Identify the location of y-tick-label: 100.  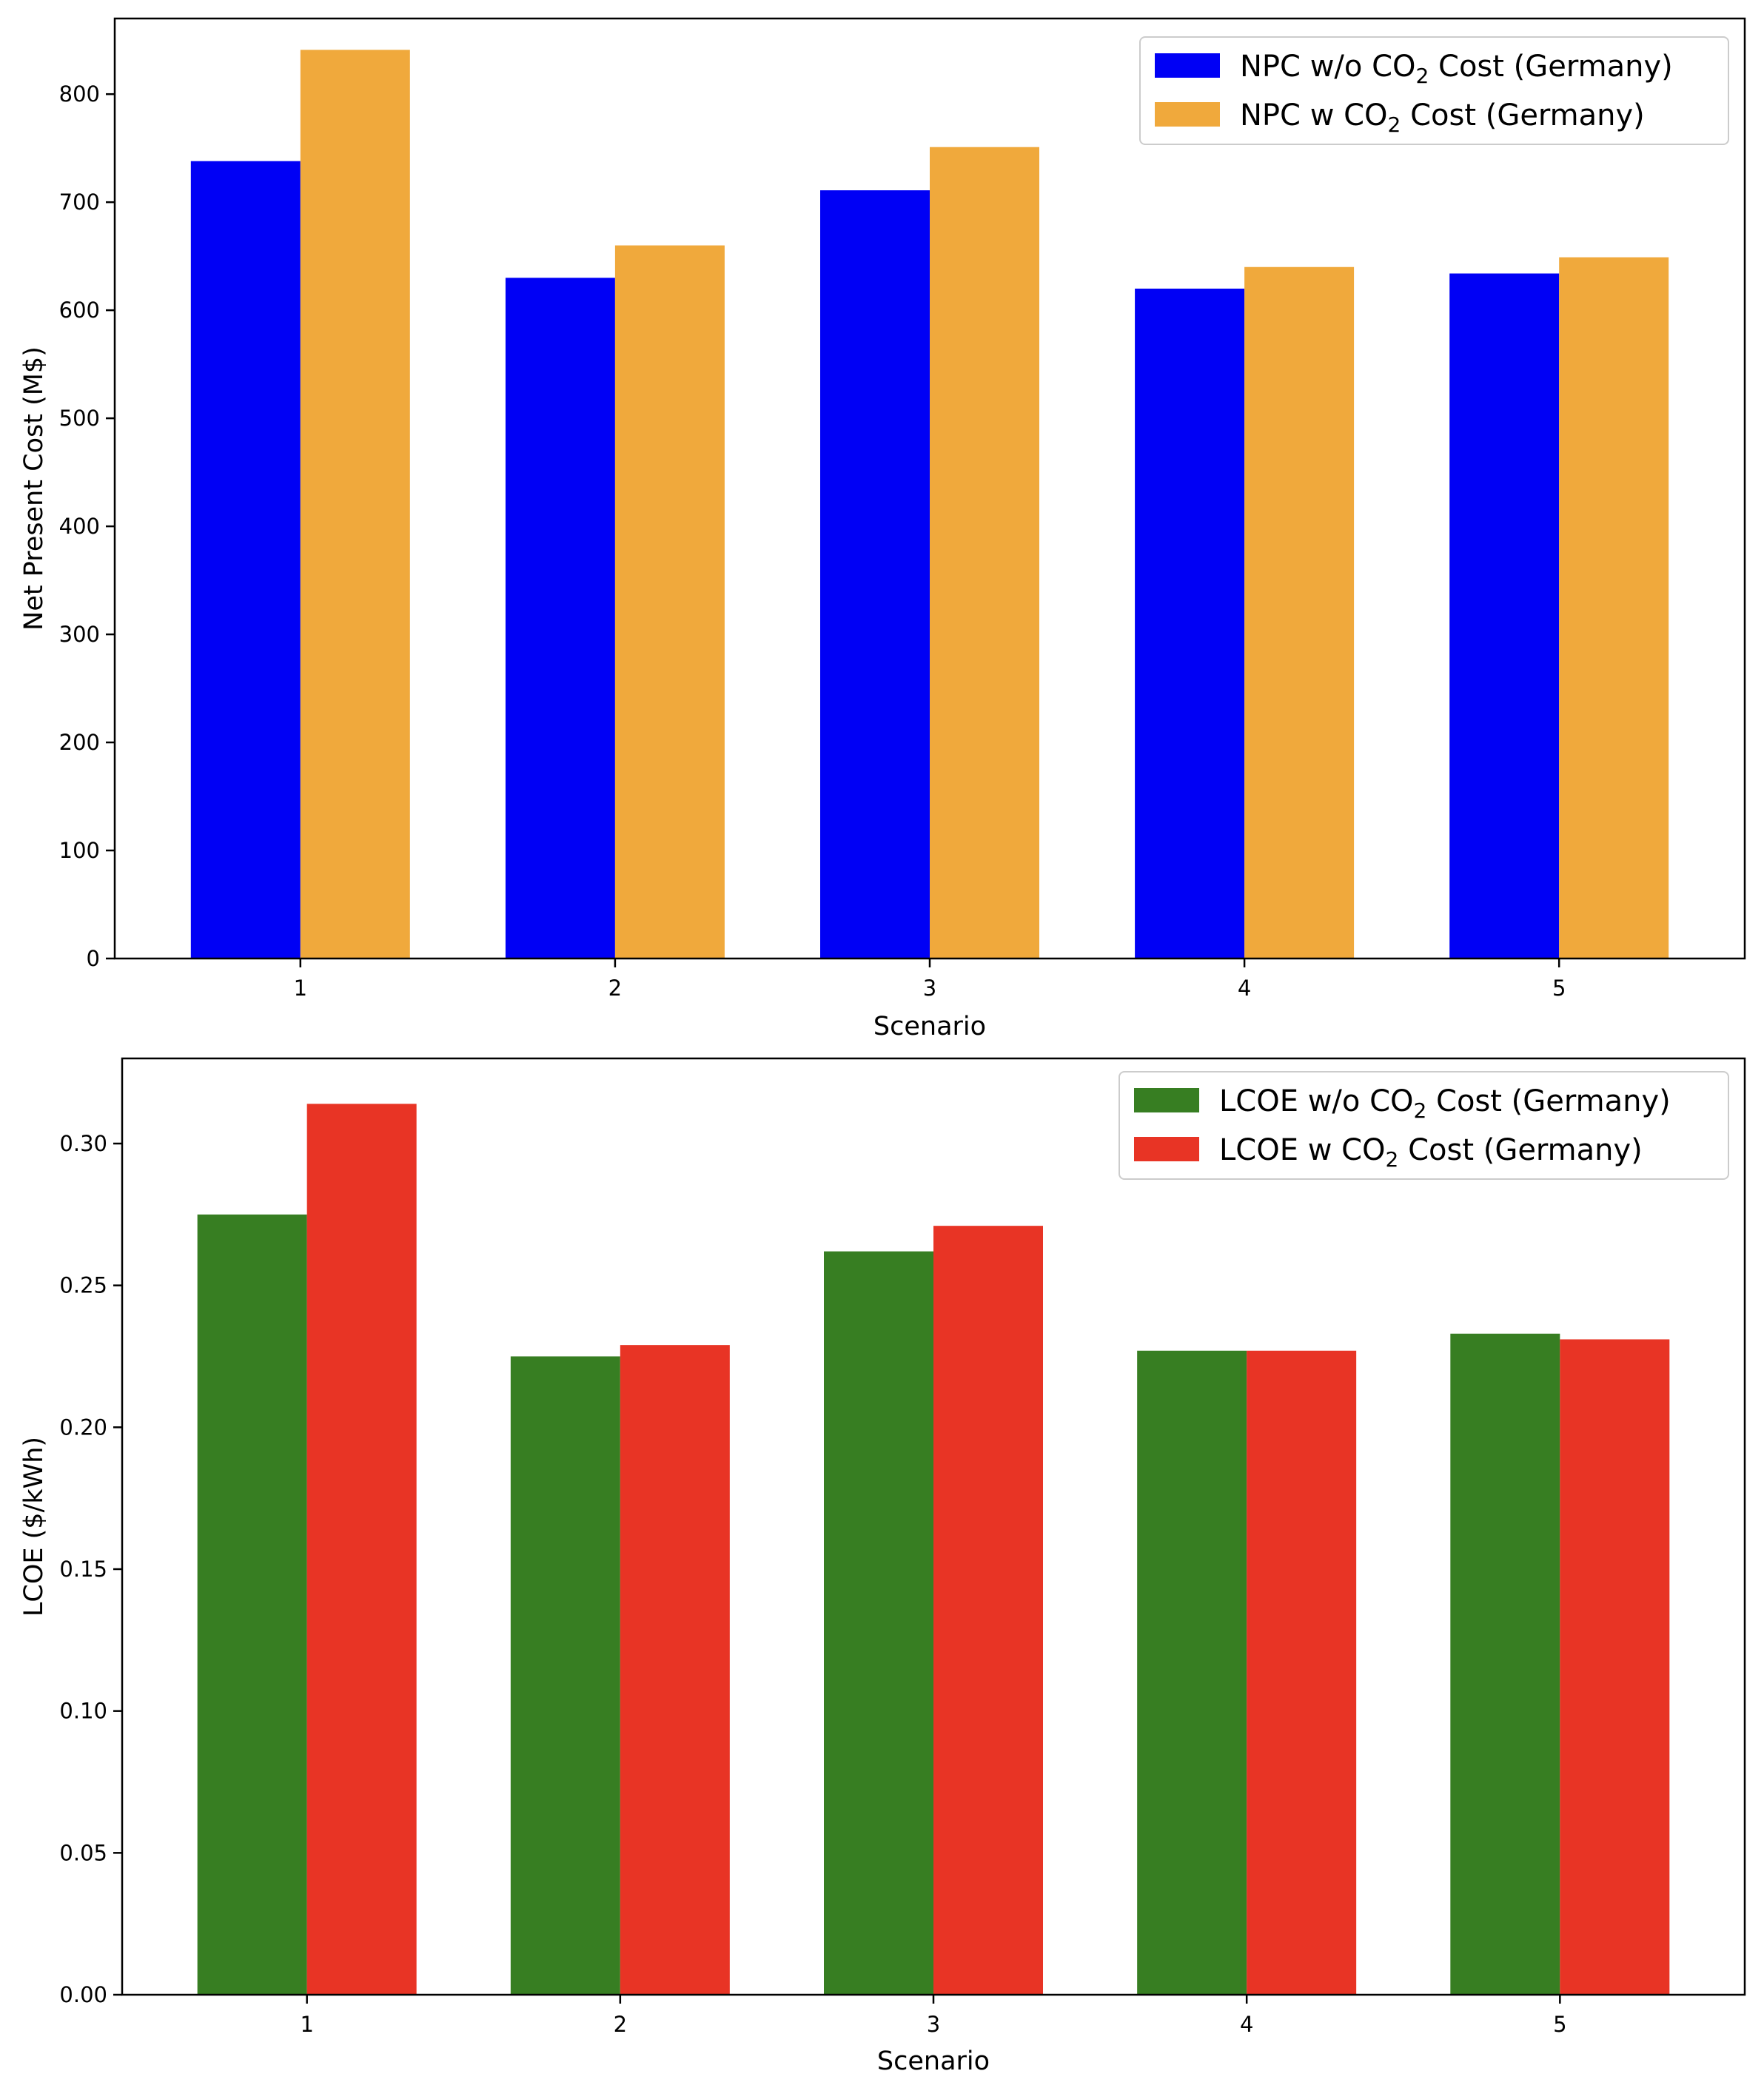
(79, 850).